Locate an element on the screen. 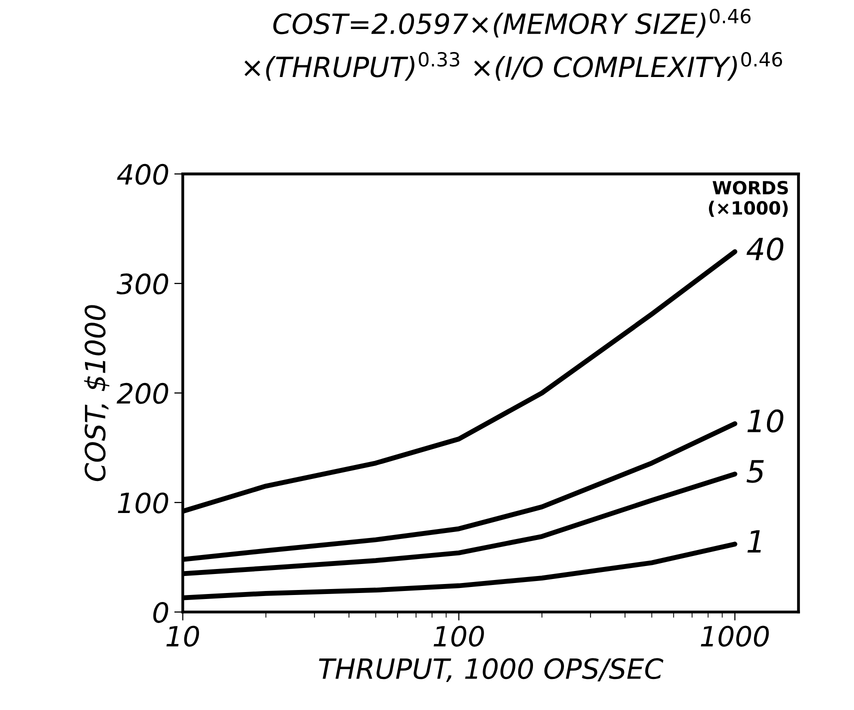 Image resolution: width=854 pixels, height=710 pixels. series-label: 10 is located at coordinates (765, 421).